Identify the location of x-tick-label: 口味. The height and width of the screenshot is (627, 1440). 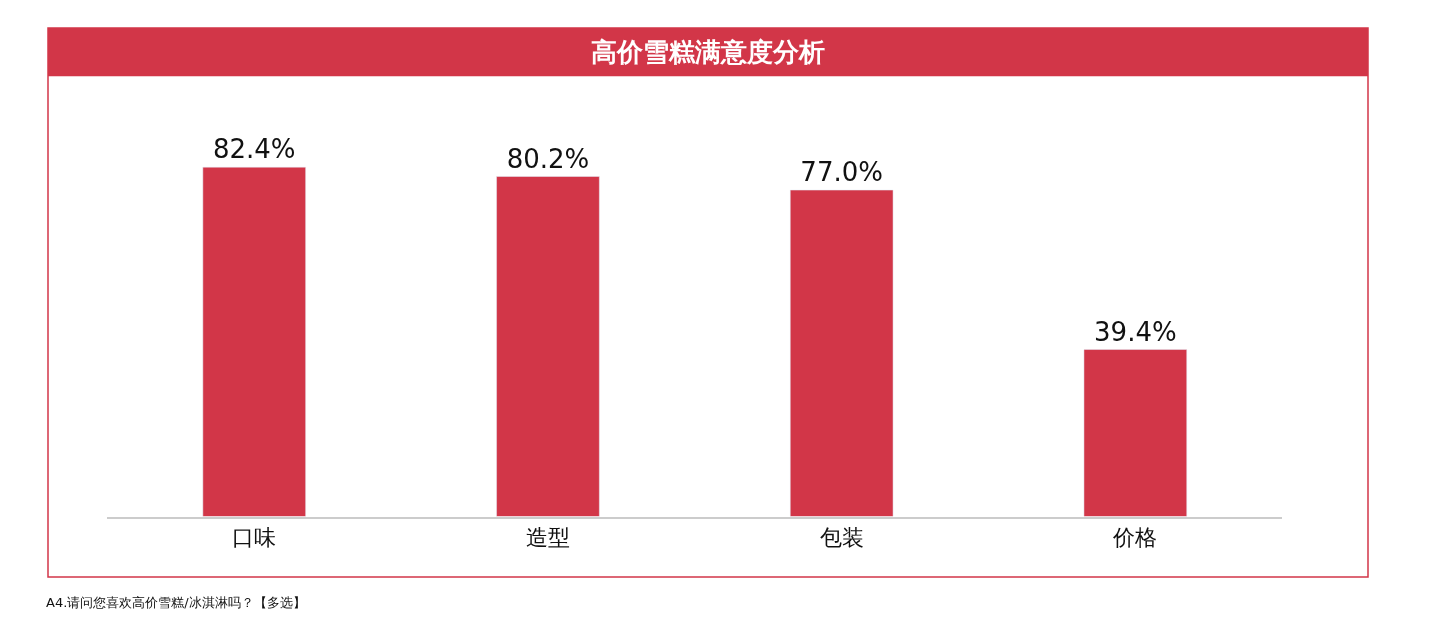
(254, 537).